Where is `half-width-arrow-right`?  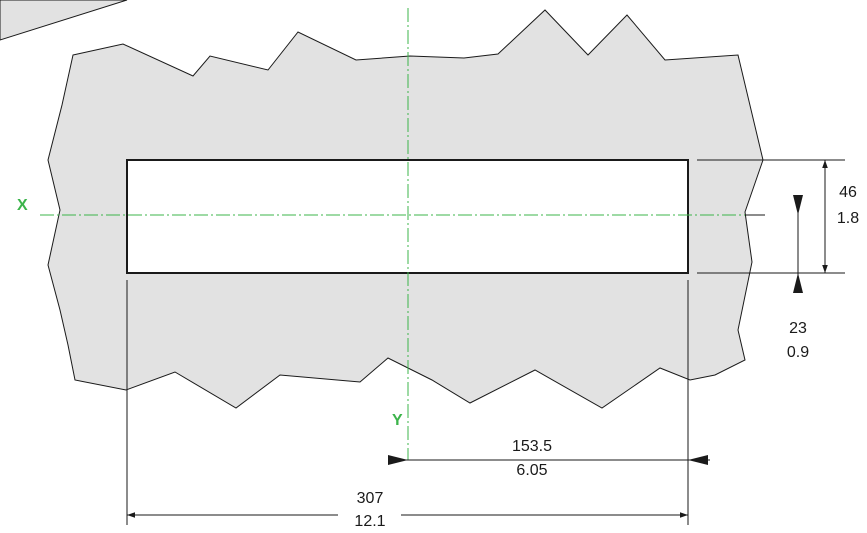
half-width-arrow-right is located at coordinates (698, 460).